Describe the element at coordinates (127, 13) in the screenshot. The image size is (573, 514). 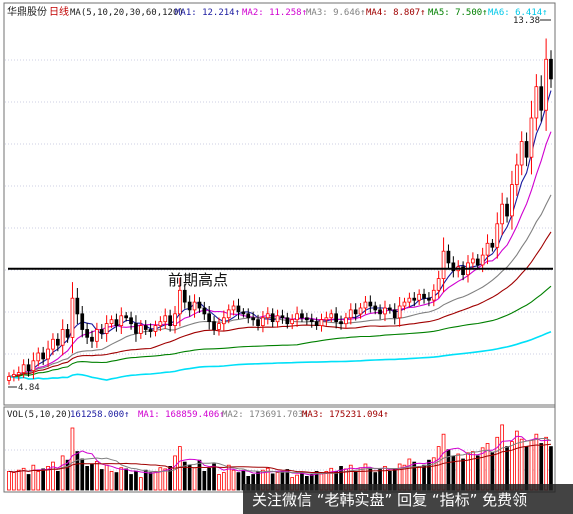
I see `ma-params: MA(5,10,20,30,60,120)` at that location.